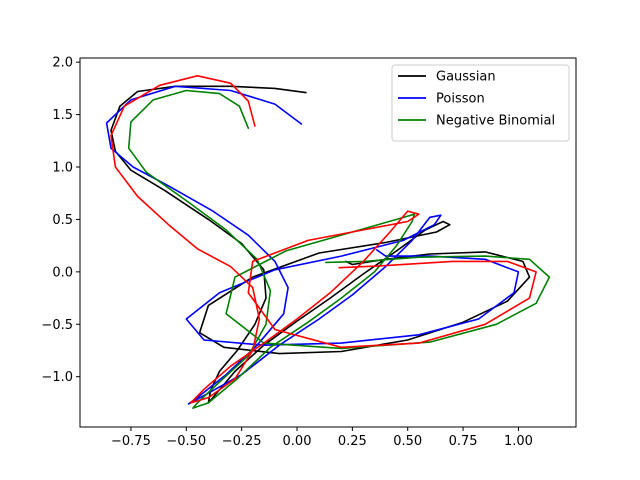  Describe the element at coordinates (322, 438) in the screenshot. I see `x-axis: −0.75 −0.50 −0.25 0.00 0.25 0.50 0.75 1.00` at that location.